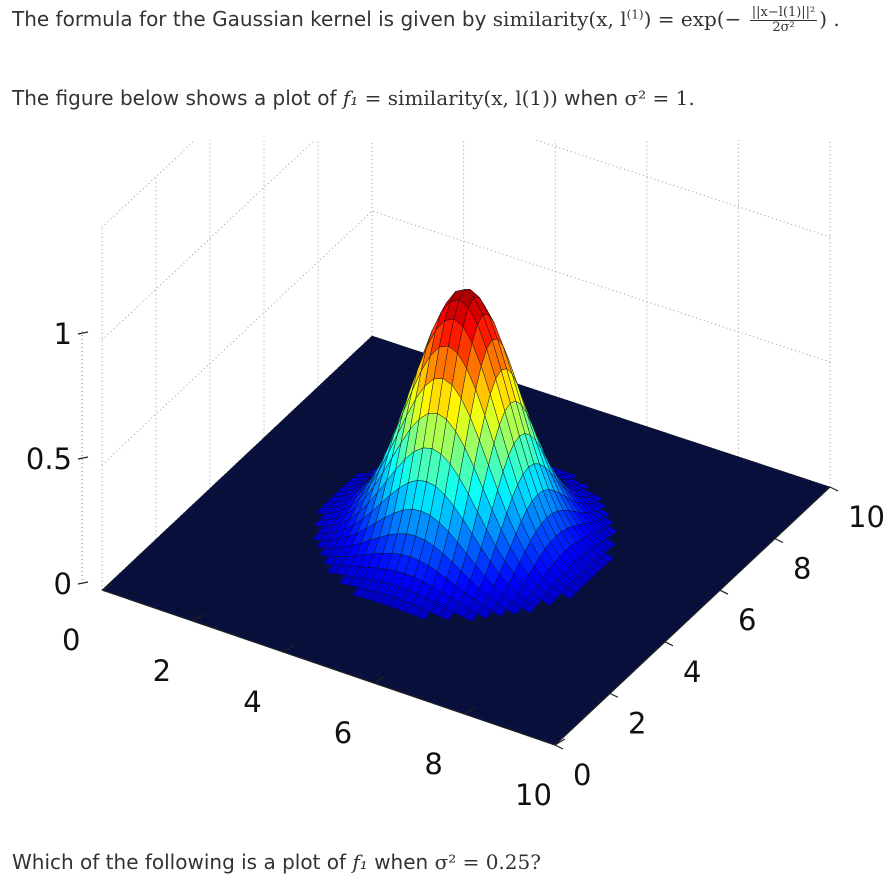 The width and height of the screenshot is (896, 890). What do you see at coordinates (433, 764) in the screenshot?
I see `x-tick-label: 8` at bounding box center [433, 764].